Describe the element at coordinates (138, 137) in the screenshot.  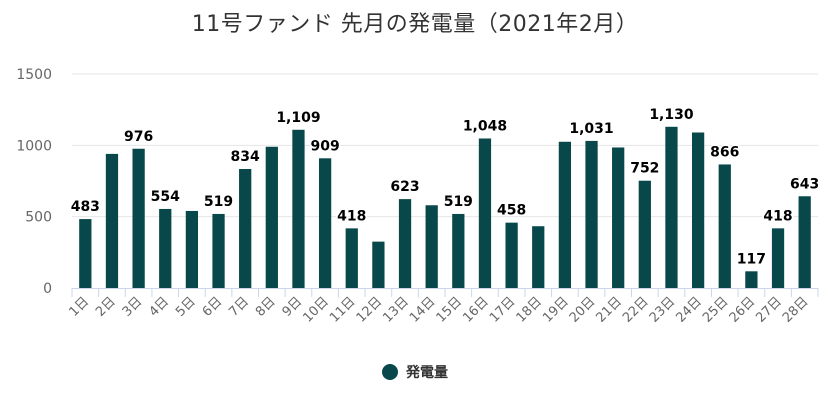
I see `data-label: 976` at that location.